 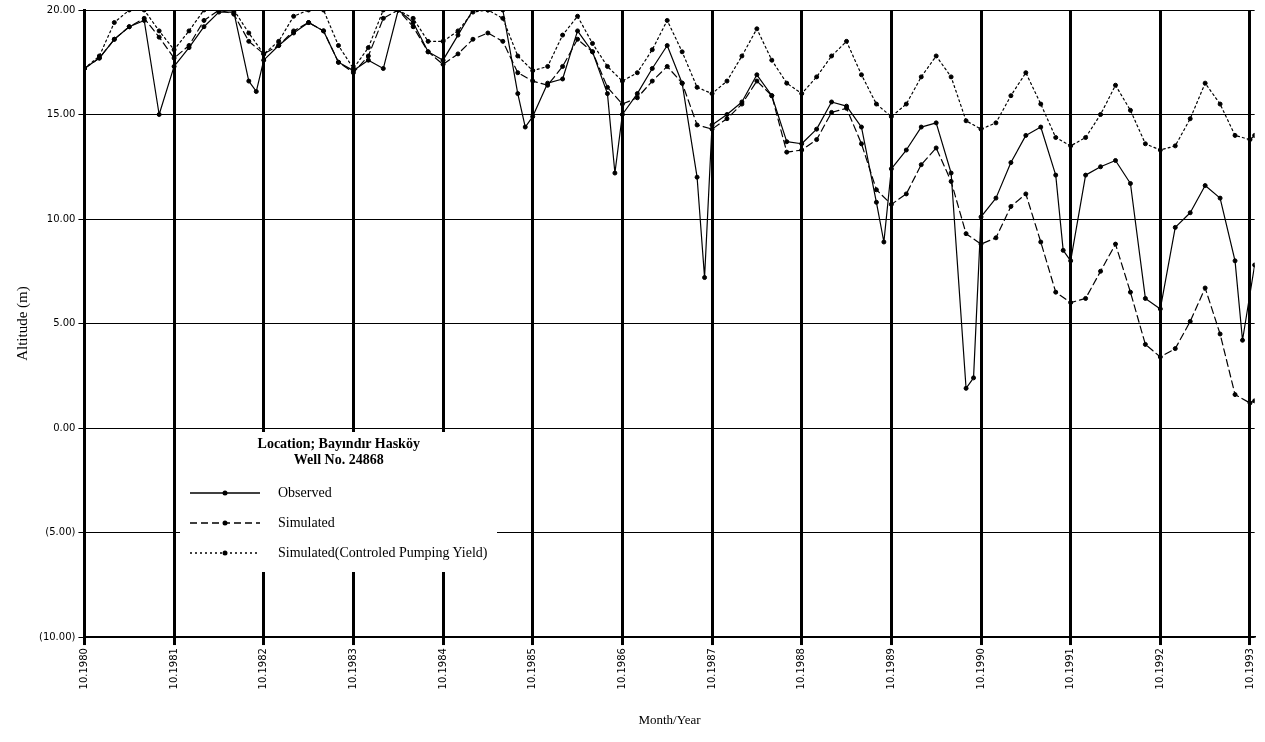 What do you see at coordinates (670, 719) in the screenshot?
I see `x-axis-title: Month/Year` at bounding box center [670, 719].